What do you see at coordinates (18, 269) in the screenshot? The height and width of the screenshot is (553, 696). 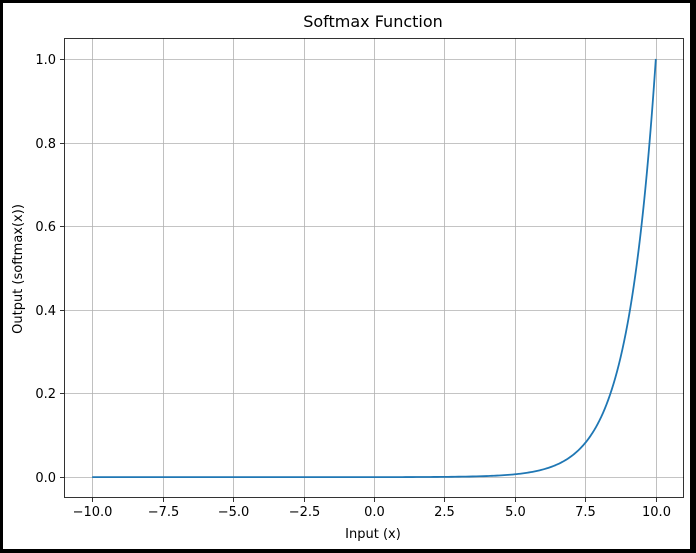 I see `y-axis-label: Output (softmax(x))` at bounding box center [18, 269].